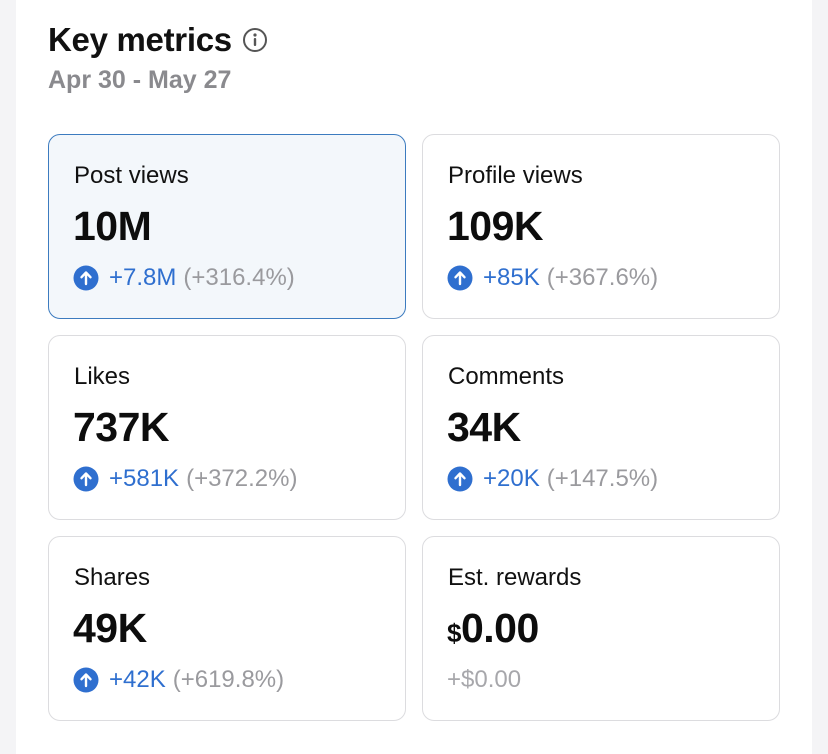 This screenshot has height=754, width=828. What do you see at coordinates (499, 628) in the screenshot?
I see `rewards-amount: 0.00` at bounding box center [499, 628].